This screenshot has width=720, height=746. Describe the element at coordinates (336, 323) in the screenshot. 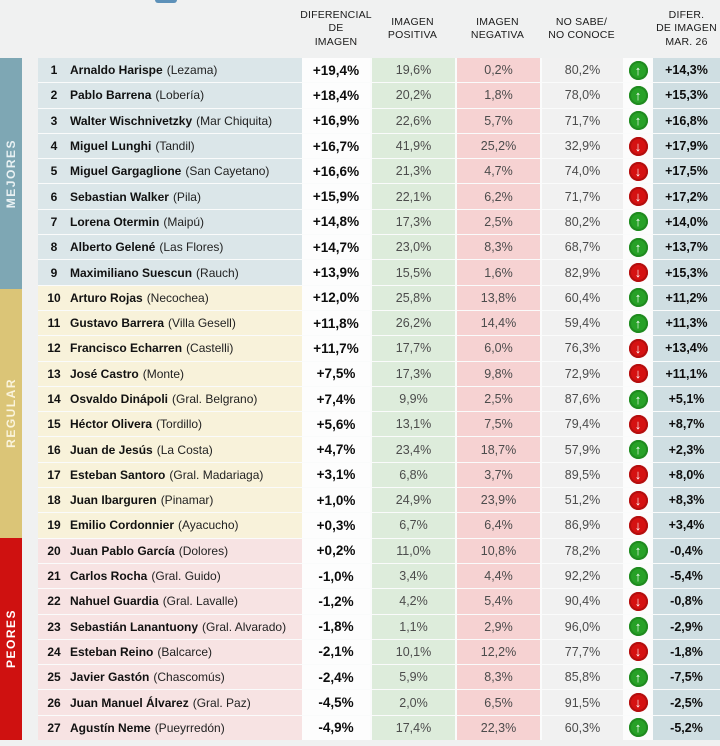

I see `diferencial-value: +11,8%` at that location.